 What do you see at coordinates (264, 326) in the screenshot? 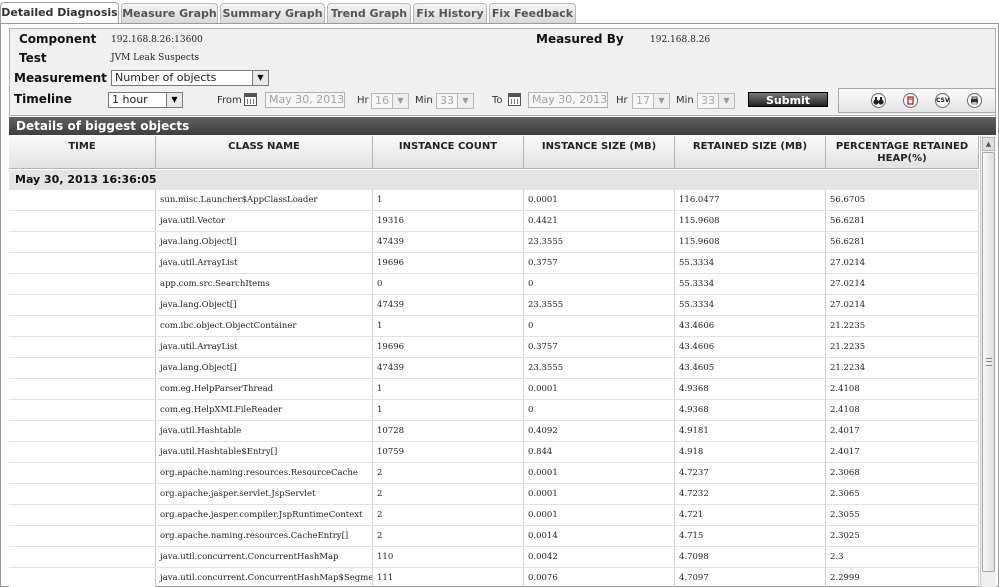
I see `class-name-cell: com.ibc.object.ObjectContainer` at bounding box center [264, 326].